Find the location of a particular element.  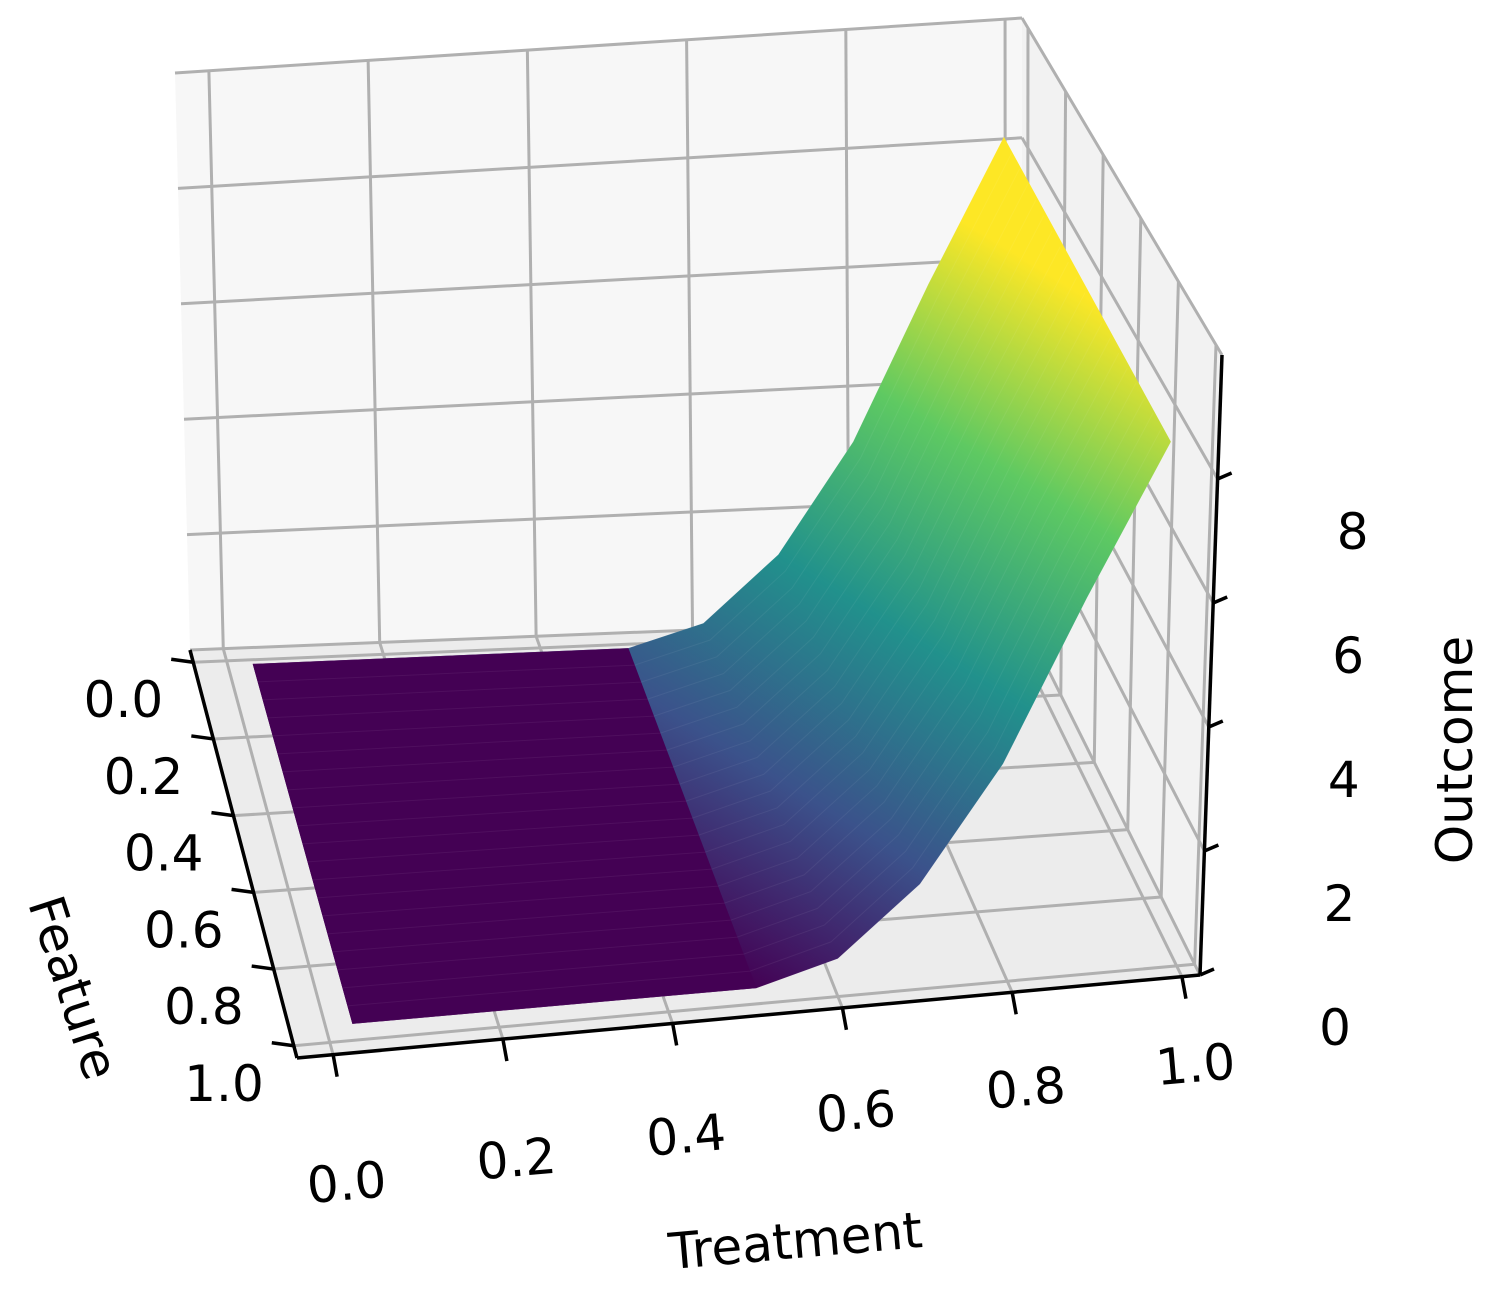

z-tick-label: 0 is located at coordinates (1335, 1028).